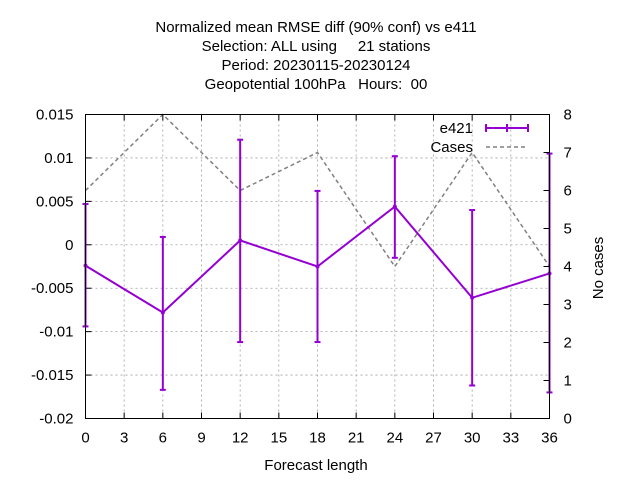  What do you see at coordinates (316, 46) in the screenshot?
I see `title-line-2: Selection: ALL using 21 stations` at bounding box center [316, 46].